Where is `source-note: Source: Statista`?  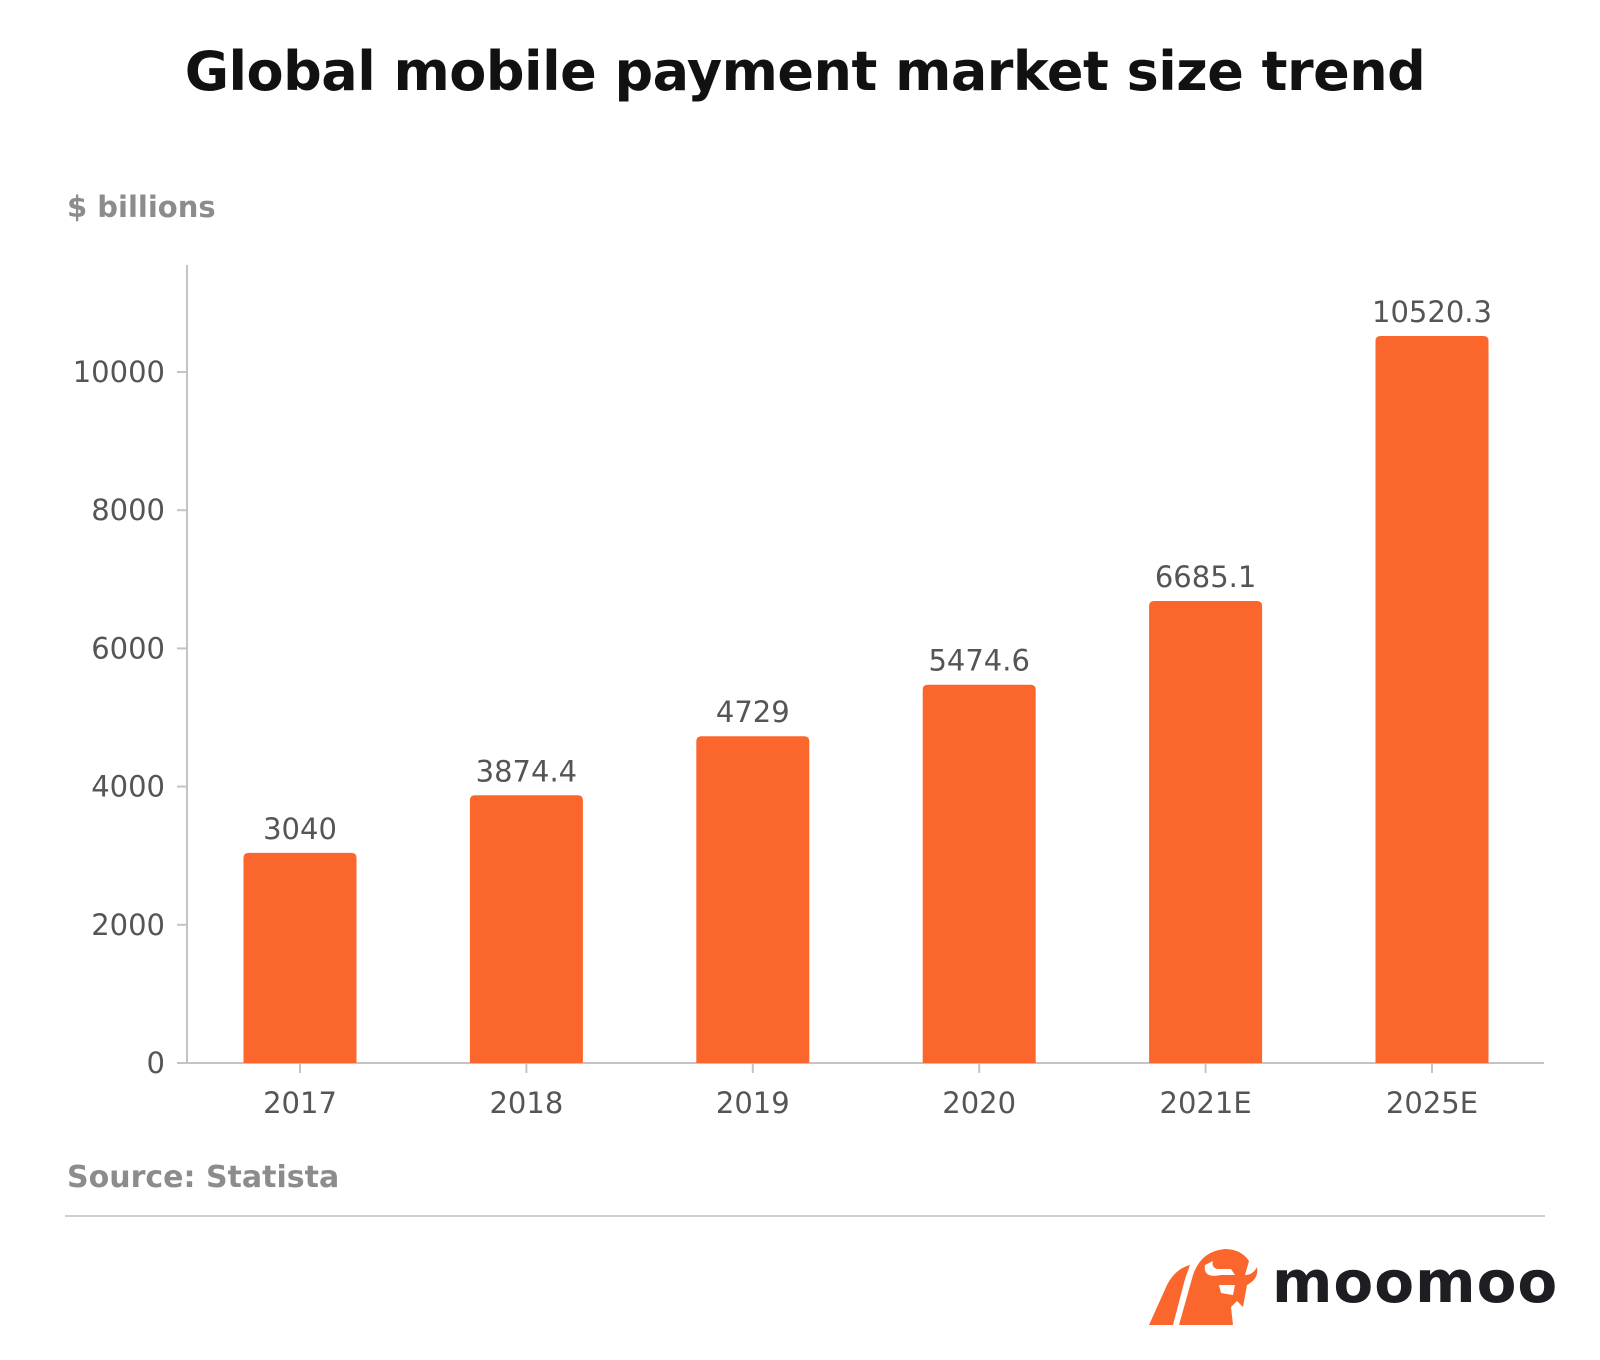 source-note: Source: Statista is located at coordinates (203, 1177).